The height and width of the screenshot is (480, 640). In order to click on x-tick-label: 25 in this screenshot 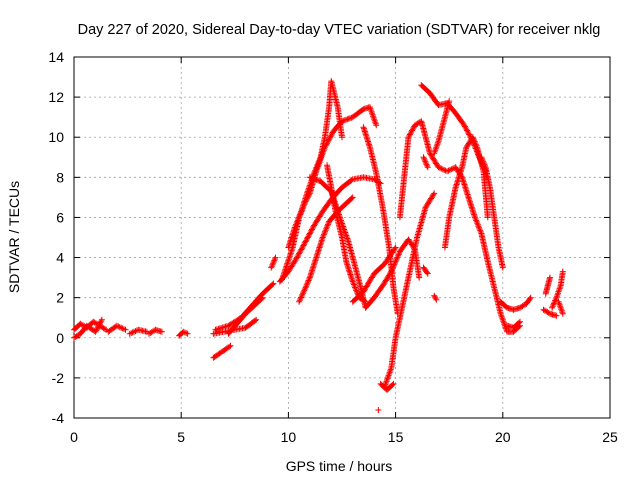, I will do `click(610, 437)`.